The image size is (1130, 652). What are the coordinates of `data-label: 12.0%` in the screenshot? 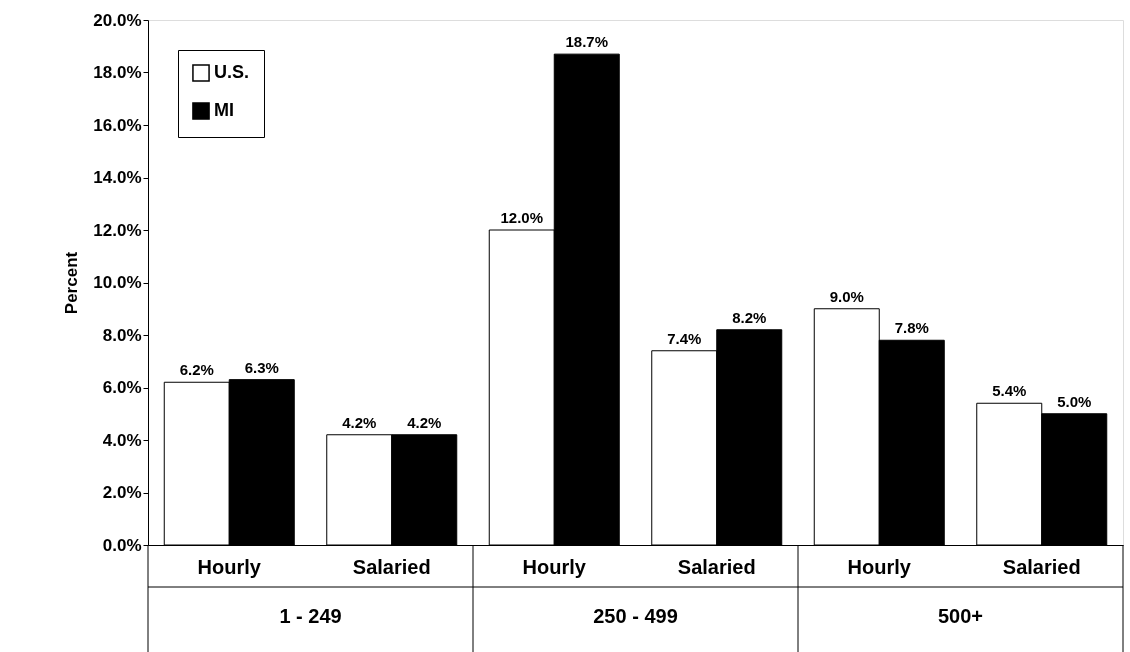 It's located at (522, 217).